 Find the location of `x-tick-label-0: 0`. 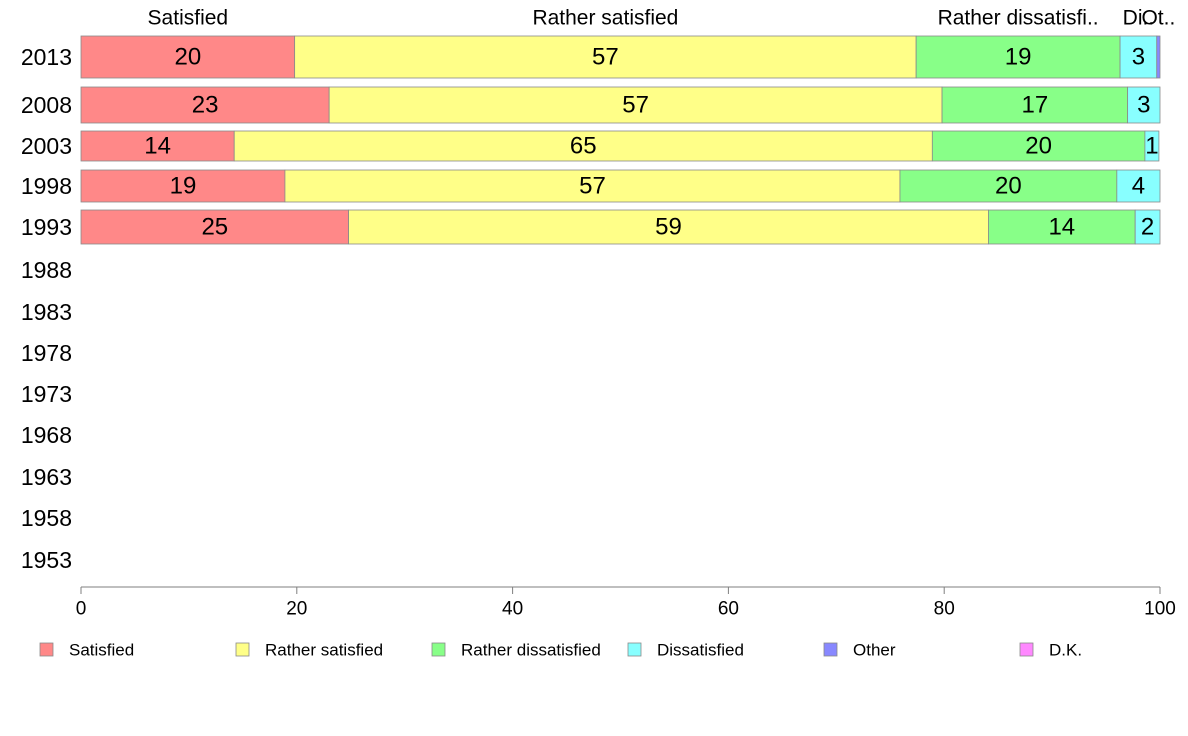

x-tick-label-0: 0 is located at coordinates (81, 609).